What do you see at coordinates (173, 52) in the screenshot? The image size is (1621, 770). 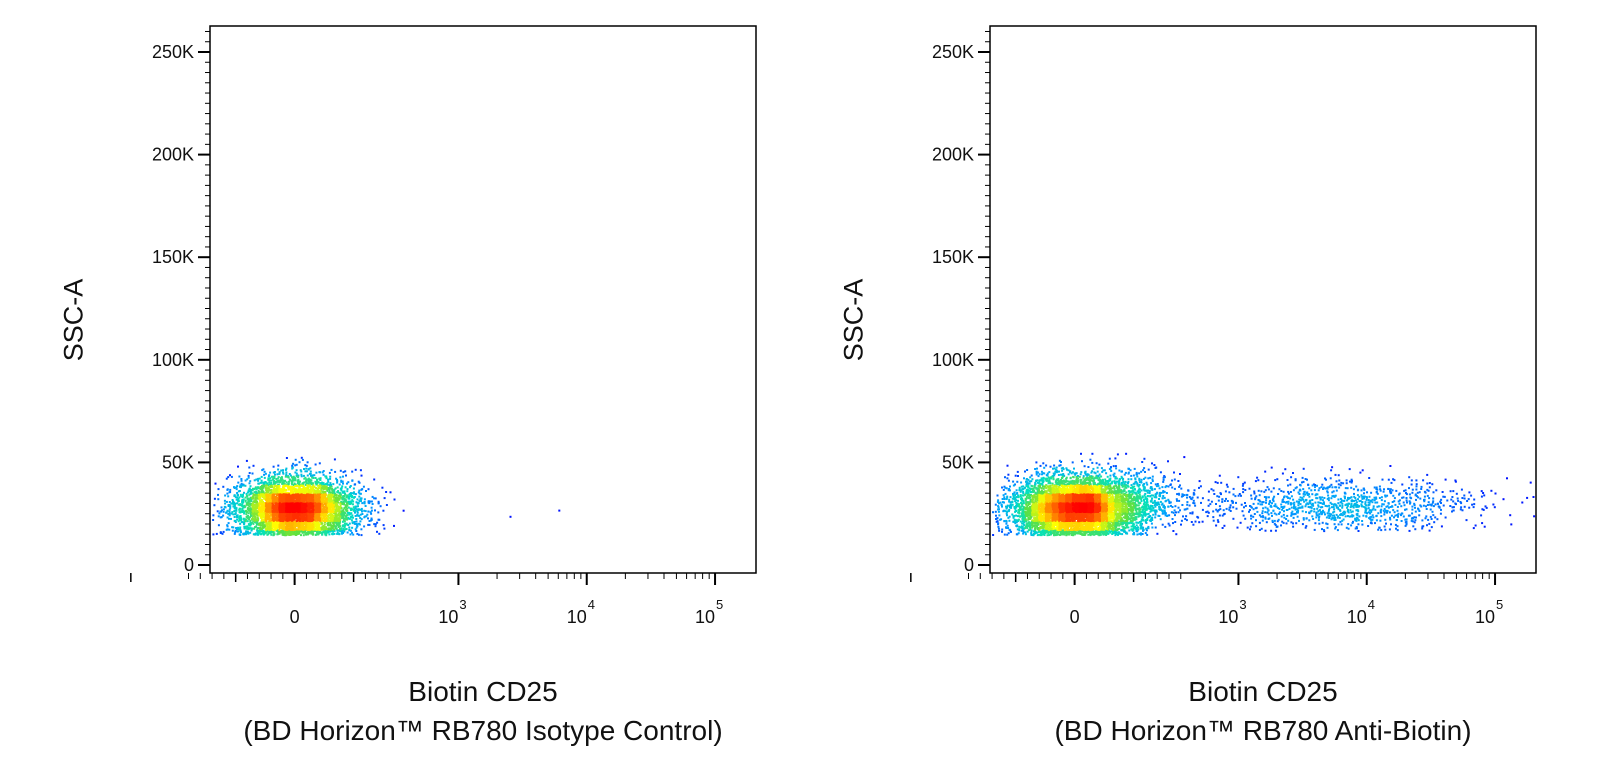 I see `y-tick-label: 250K` at bounding box center [173, 52].